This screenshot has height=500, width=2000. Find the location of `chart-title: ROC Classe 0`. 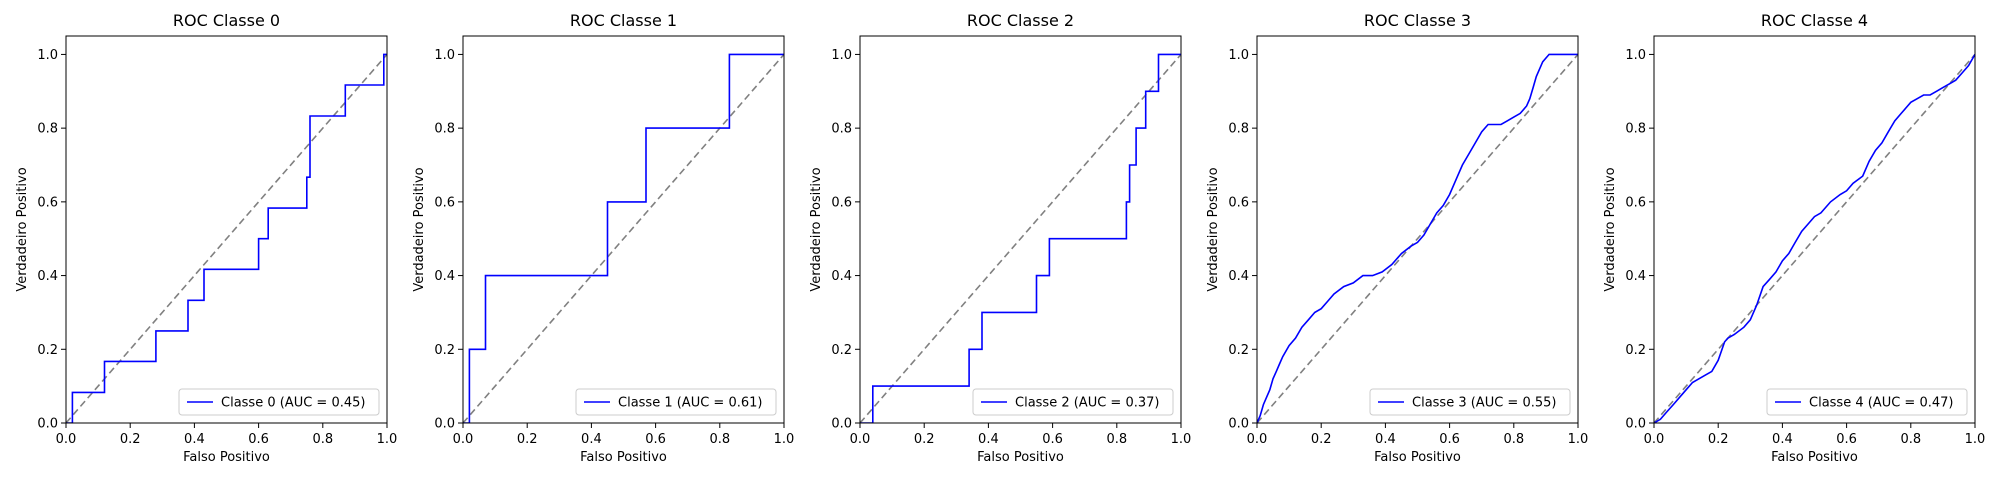

chart-title: ROC Classe 0 is located at coordinates (226, 20).